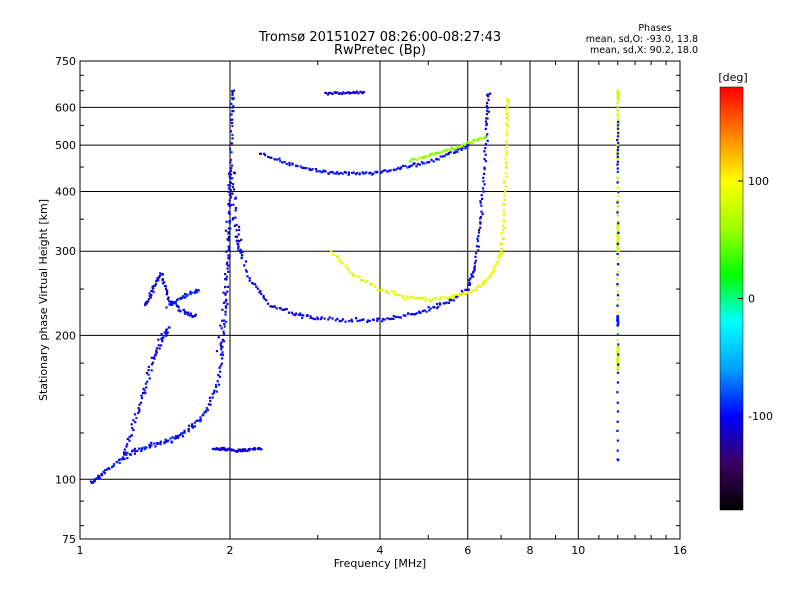  Describe the element at coordinates (751, 299) in the screenshot. I see `colorbar-tick-label: 0` at that location.